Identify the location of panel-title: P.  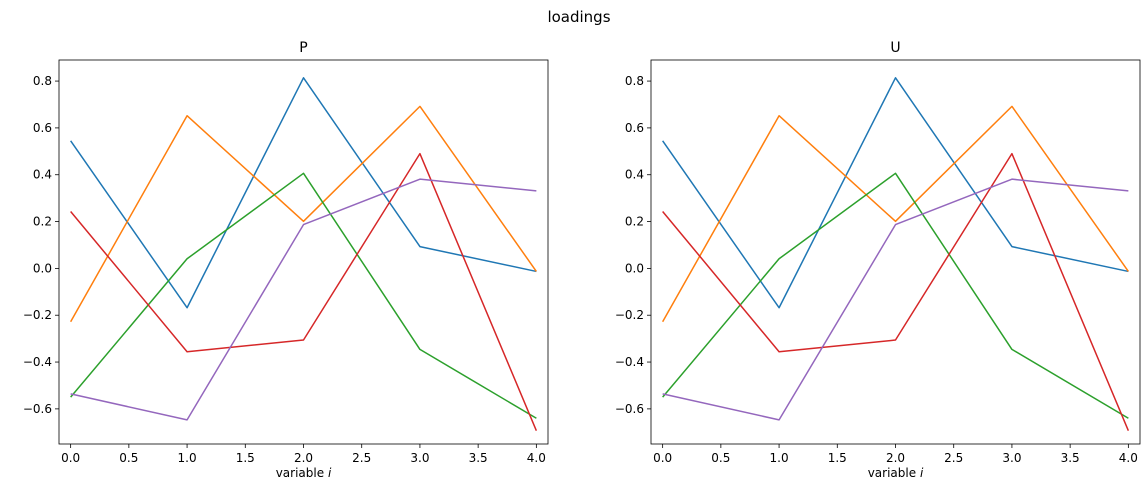
(303, 48).